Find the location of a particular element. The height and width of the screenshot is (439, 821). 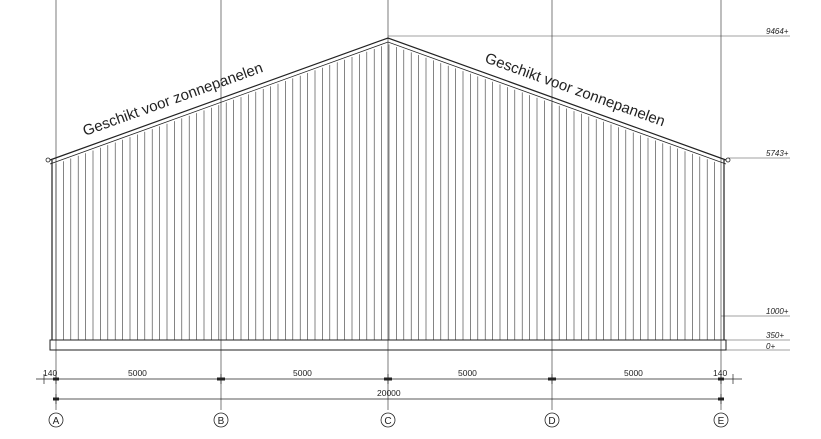

roof-label-left: Geschikt voor zonnepanelen is located at coordinates (173, 99).